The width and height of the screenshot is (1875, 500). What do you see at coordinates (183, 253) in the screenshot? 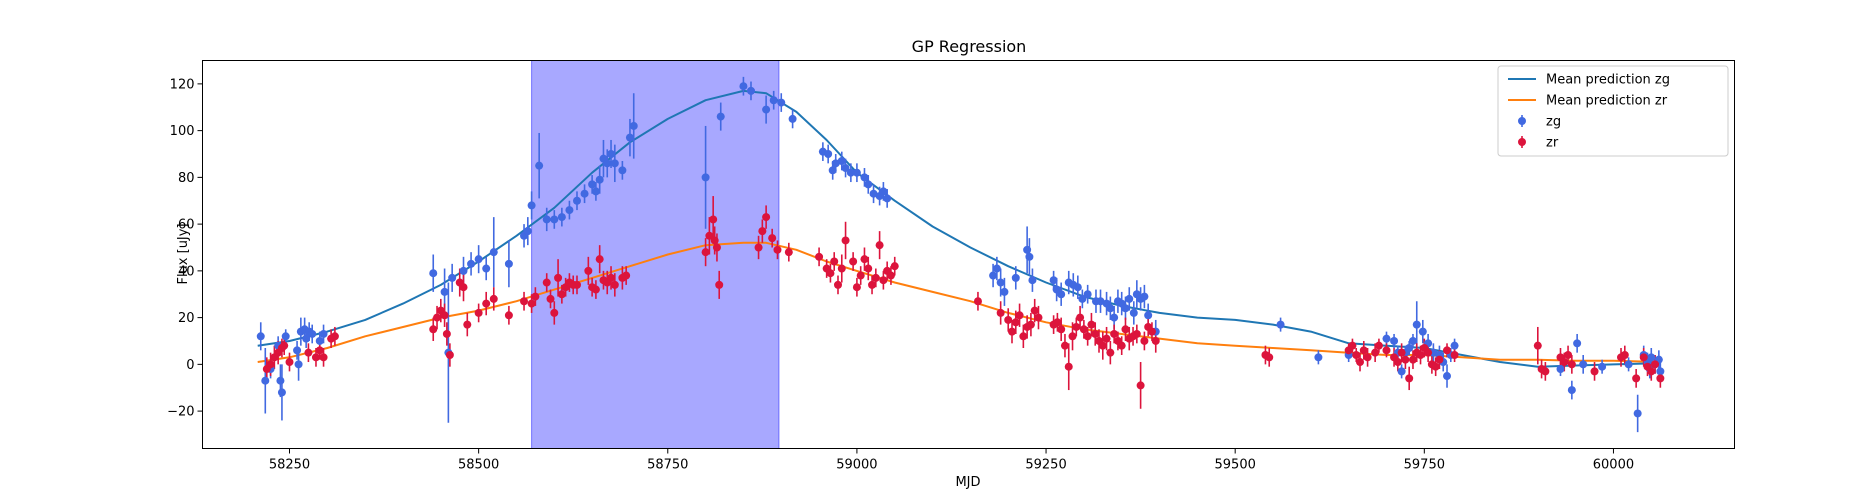
I see `y-axis-label: Flux [uJy]` at bounding box center [183, 253].